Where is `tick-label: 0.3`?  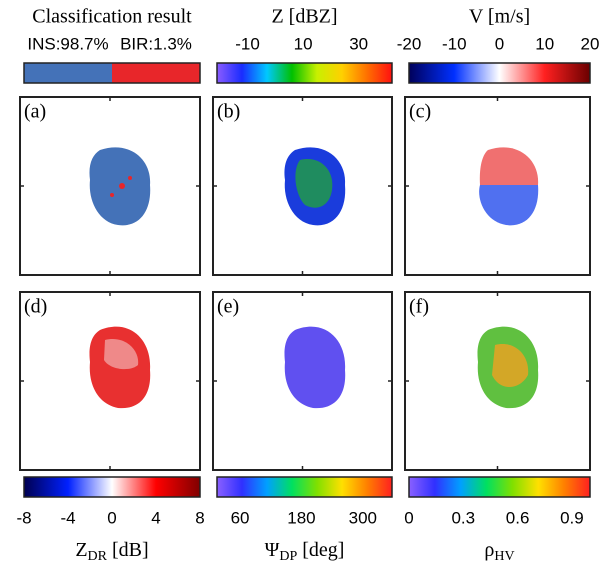
tick-label: 0.3 is located at coordinates (463, 517).